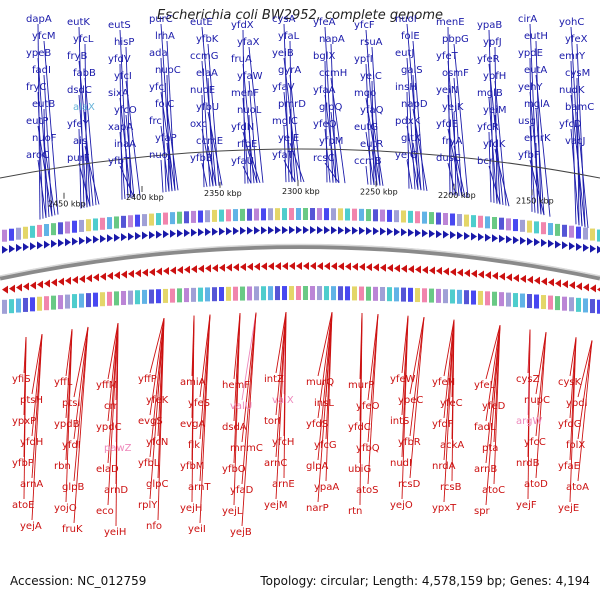 The image size is (600, 600). What do you see at coordinates (333, 73) in the screenshot?
I see `gene-label-top: ccmH` at bounding box center [333, 73].